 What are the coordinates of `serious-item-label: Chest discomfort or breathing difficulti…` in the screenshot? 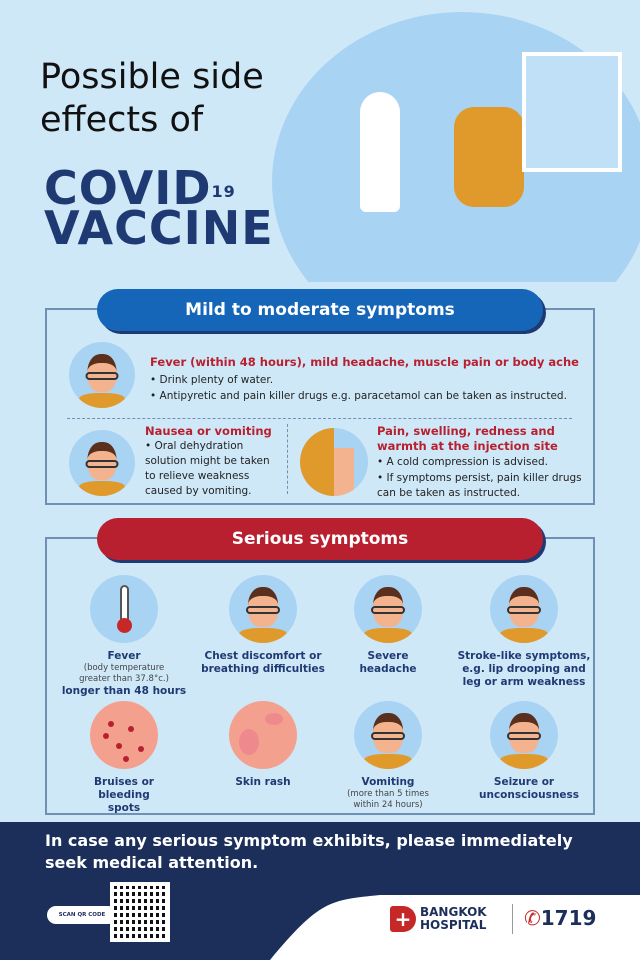 It's located at (263, 662).